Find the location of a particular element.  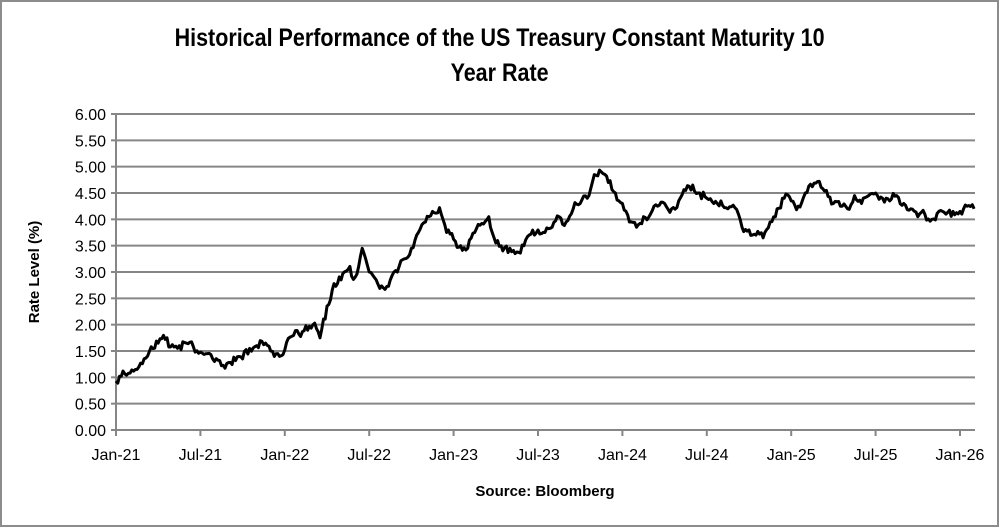

x-tick-label: Jan-26 is located at coordinates (960, 455).